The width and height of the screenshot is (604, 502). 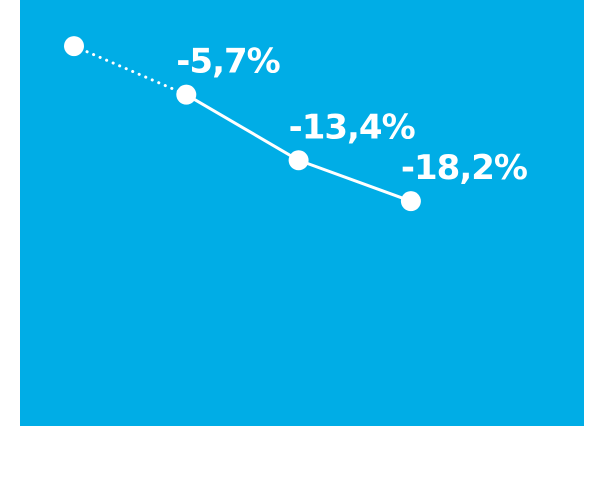 I want to click on data-label-3: -18,2%, so click(x=464, y=168).